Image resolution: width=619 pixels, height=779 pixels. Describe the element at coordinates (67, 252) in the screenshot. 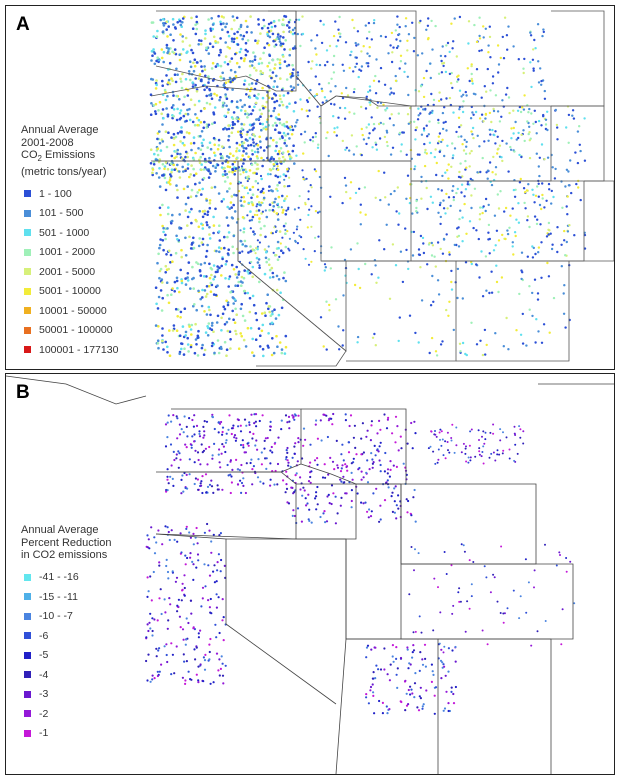

I see `legend-label: 1001 - 2000` at that location.